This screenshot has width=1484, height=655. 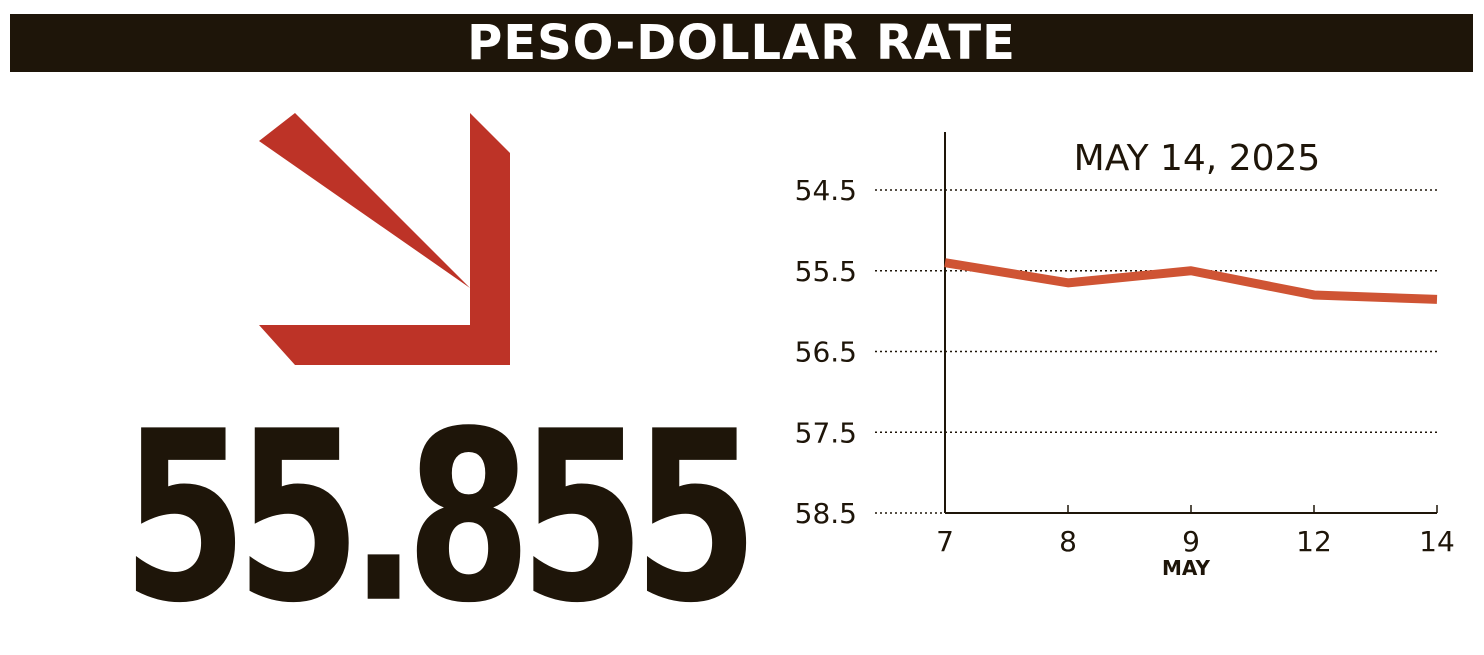 I want to click on y-tick-labels: 54.5 55.5 56.5 57.5 58.5, so click(x=826, y=352).